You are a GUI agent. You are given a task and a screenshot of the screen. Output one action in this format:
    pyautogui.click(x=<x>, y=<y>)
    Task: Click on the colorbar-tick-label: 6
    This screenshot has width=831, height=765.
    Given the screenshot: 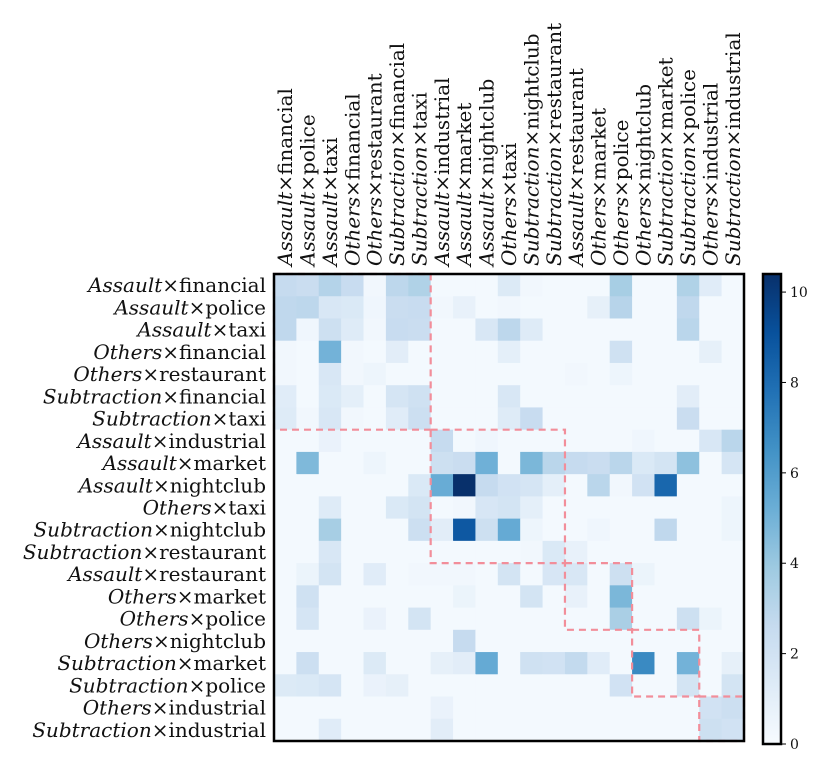 What is the action you would take?
    pyautogui.click(x=794, y=474)
    